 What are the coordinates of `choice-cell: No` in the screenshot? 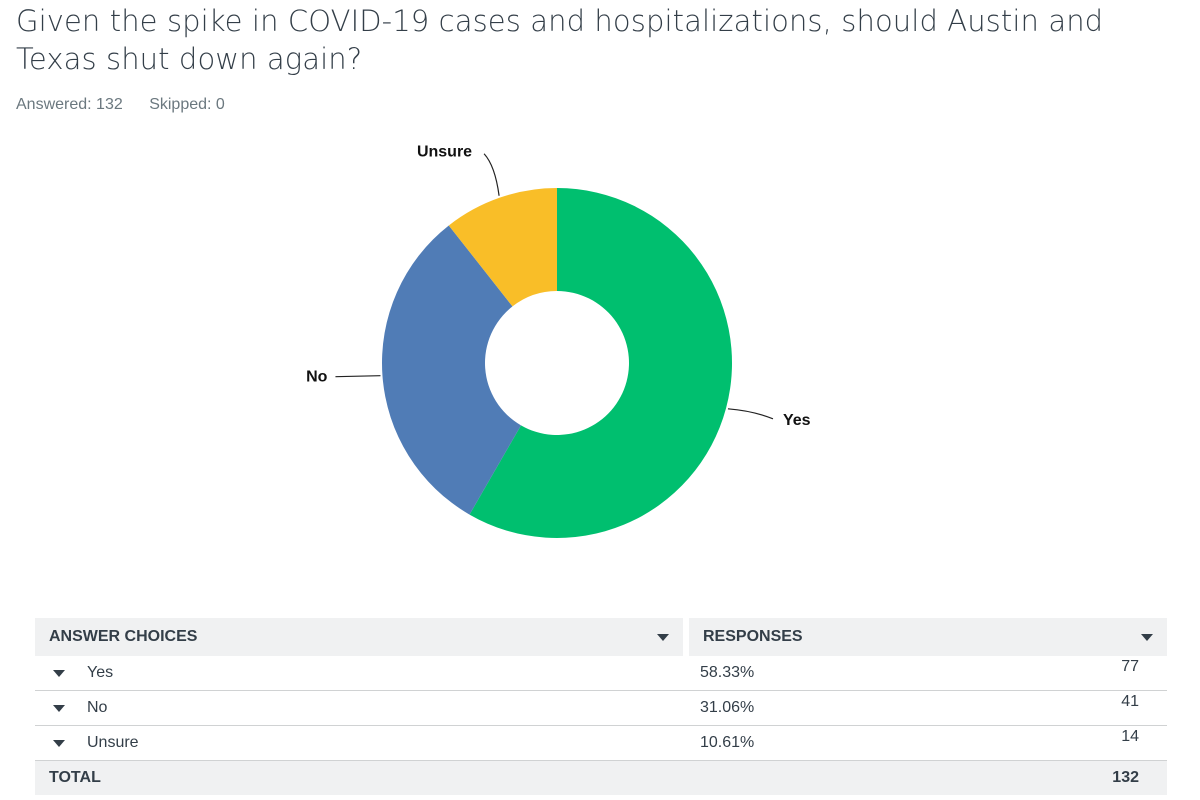 It's located at (360, 708).